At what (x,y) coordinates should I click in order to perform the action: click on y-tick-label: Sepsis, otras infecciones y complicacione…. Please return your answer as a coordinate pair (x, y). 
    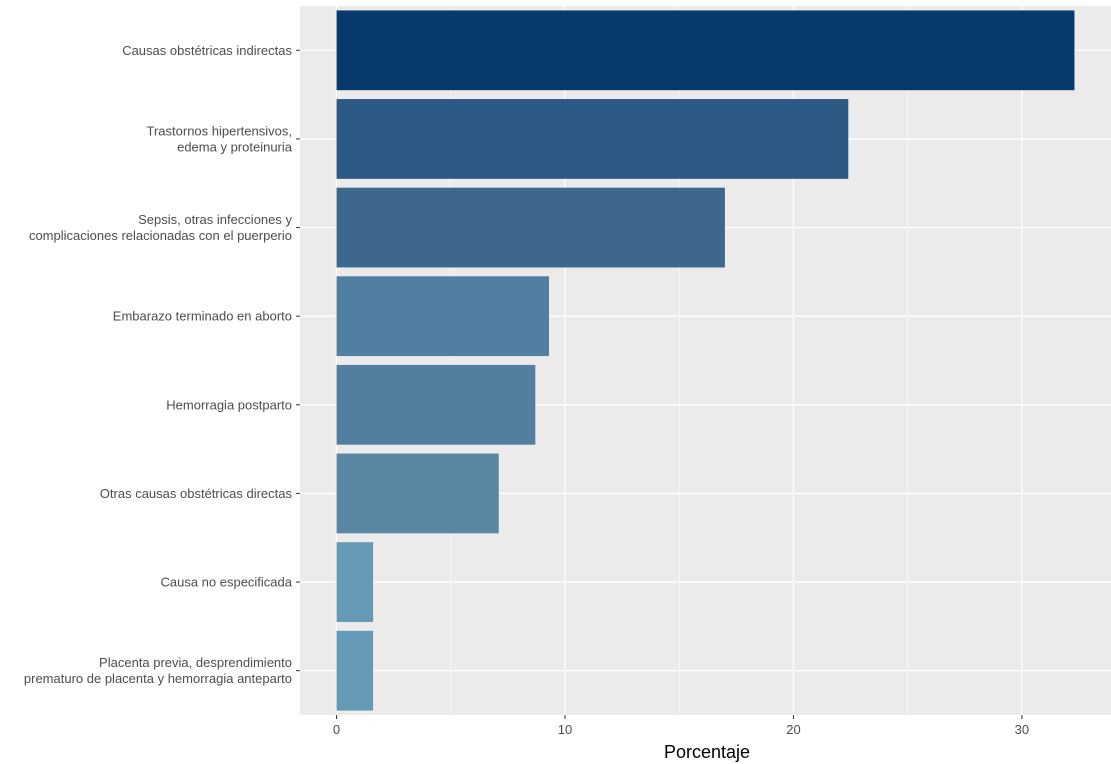
    Looking at the image, I should click on (161, 227).